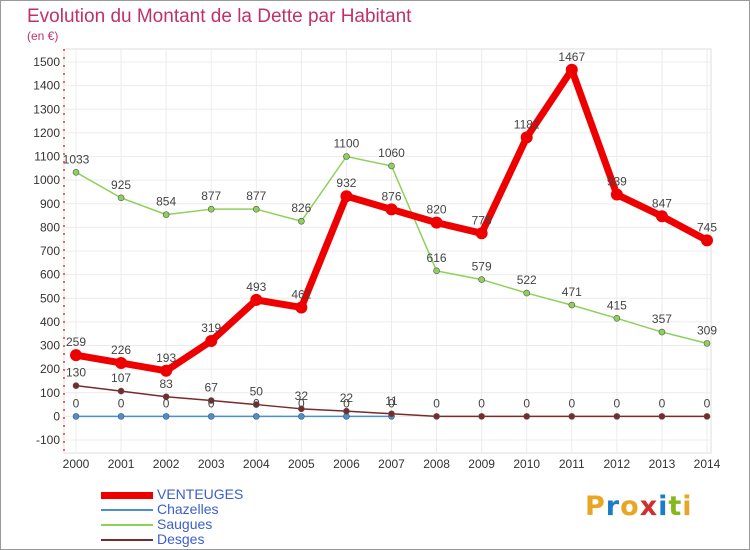 The height and width of the screenshot is (550, 750). Describe the element at coordinates (121, 464) in the screenshot. I see `x-tick-label: 2001` at that location.